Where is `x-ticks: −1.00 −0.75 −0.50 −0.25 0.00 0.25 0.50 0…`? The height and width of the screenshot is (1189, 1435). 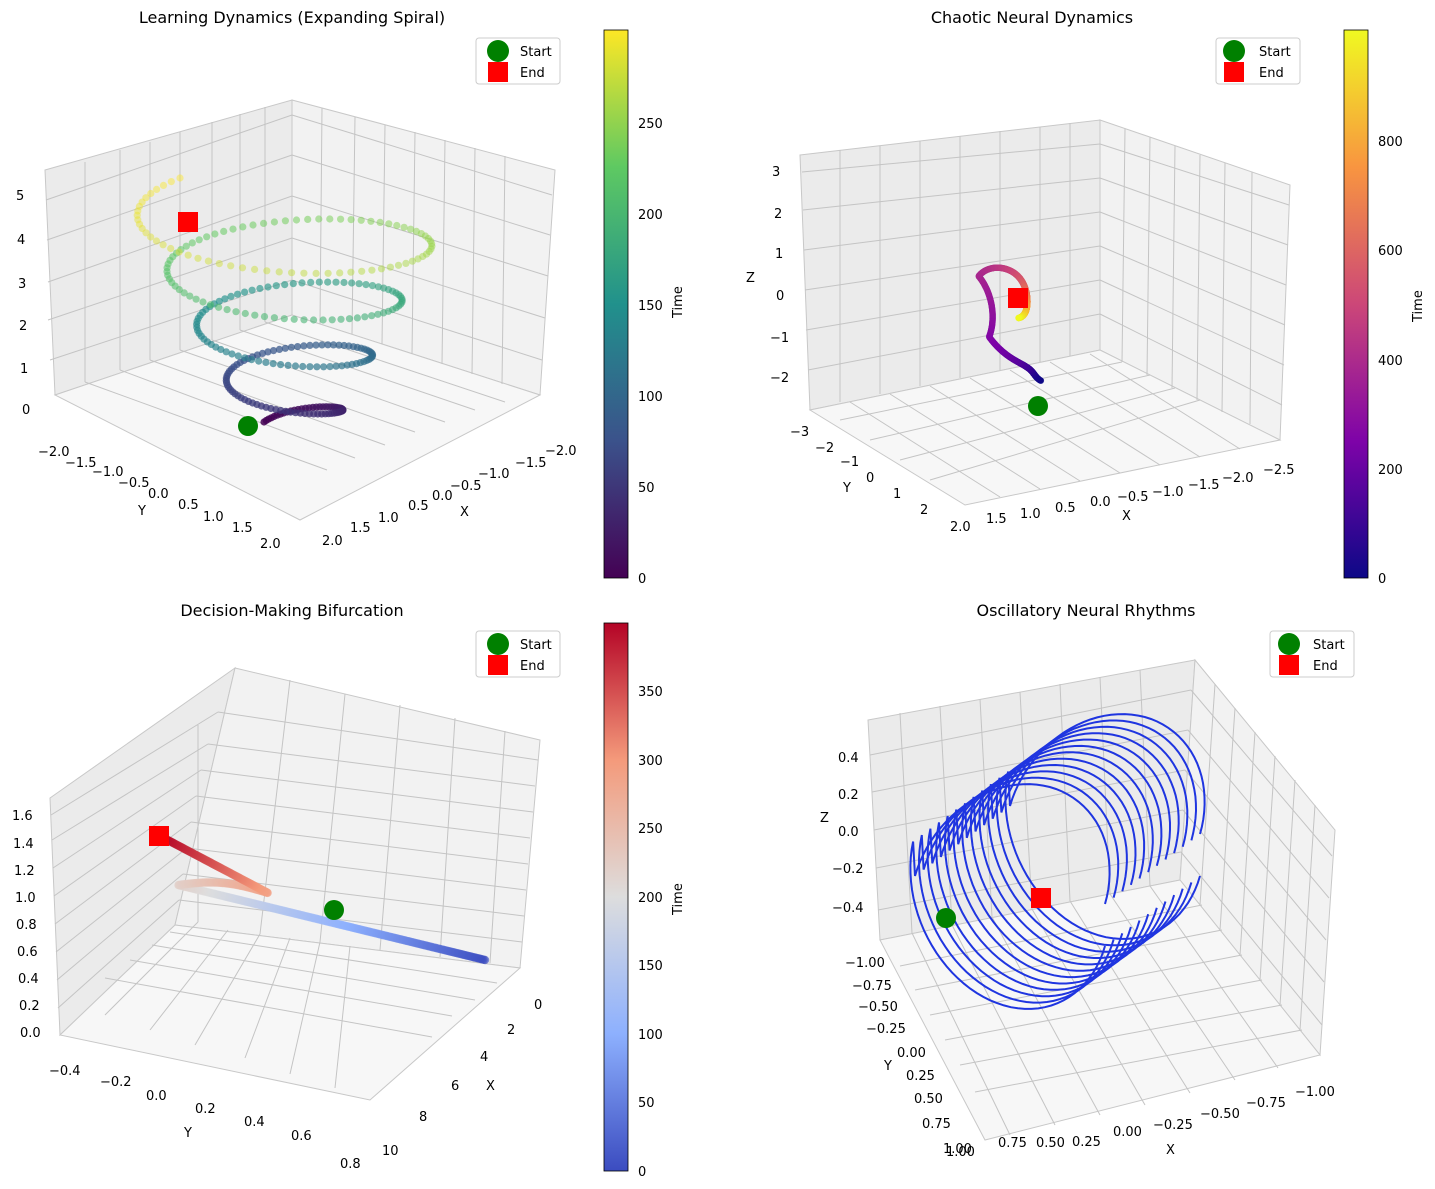
x-ticks: −1.00 −0.75 −0.50 −0.25 0.00 0.25 0.50 0… is located at coordinates (1140, 1122).